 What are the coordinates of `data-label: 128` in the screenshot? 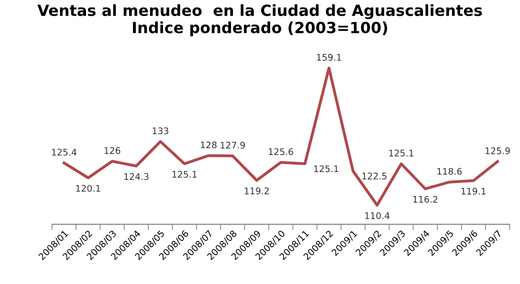 It's located at (208, 144).